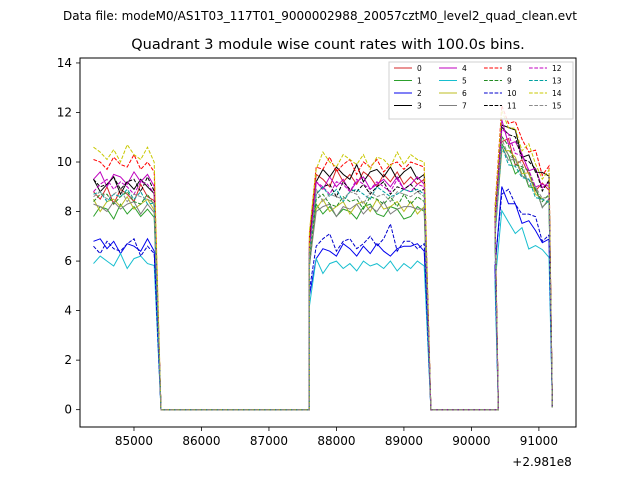 Image resolution: width=640 pixels, height=480 pixels. What do you see at coordinates (64, 162) in the screenshot?
I see `y-tick-label: 10` at bounding box center [64, 162].